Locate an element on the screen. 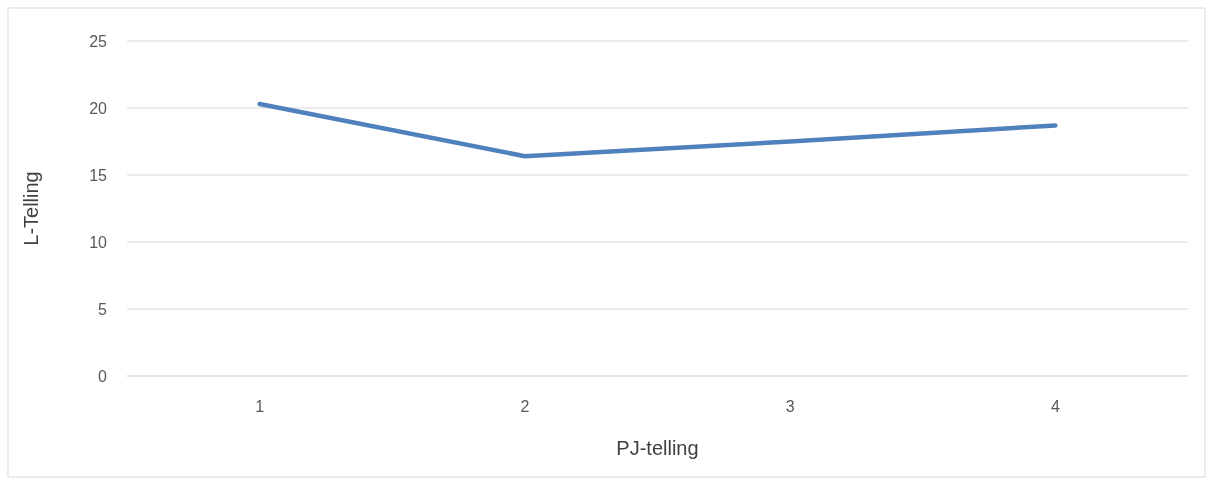  y-tick-label: 25 is located at coordinates (98, 41).